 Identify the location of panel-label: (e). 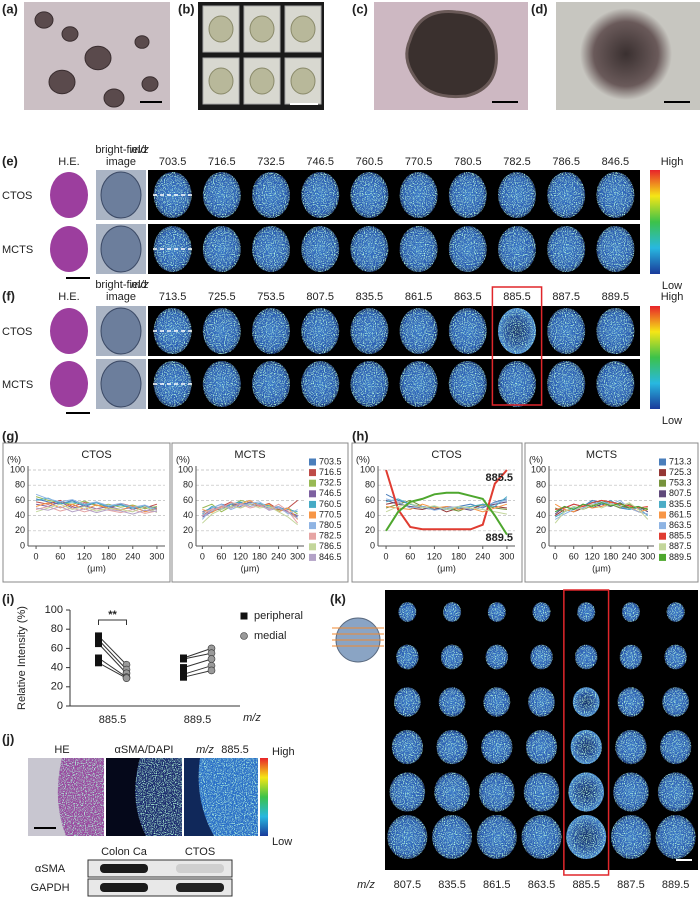
(10, 160).